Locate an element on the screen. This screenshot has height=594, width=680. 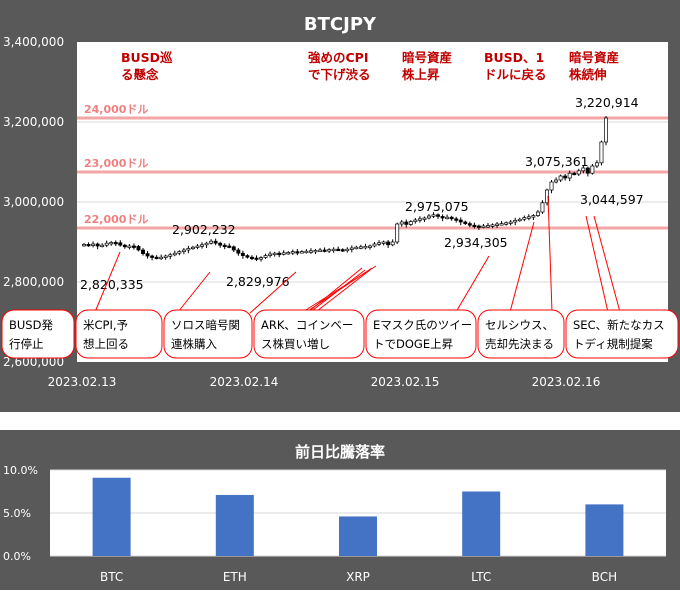
headline-annotation: BUSD、1 ドルに戻る is located at coordinates (515, 66).